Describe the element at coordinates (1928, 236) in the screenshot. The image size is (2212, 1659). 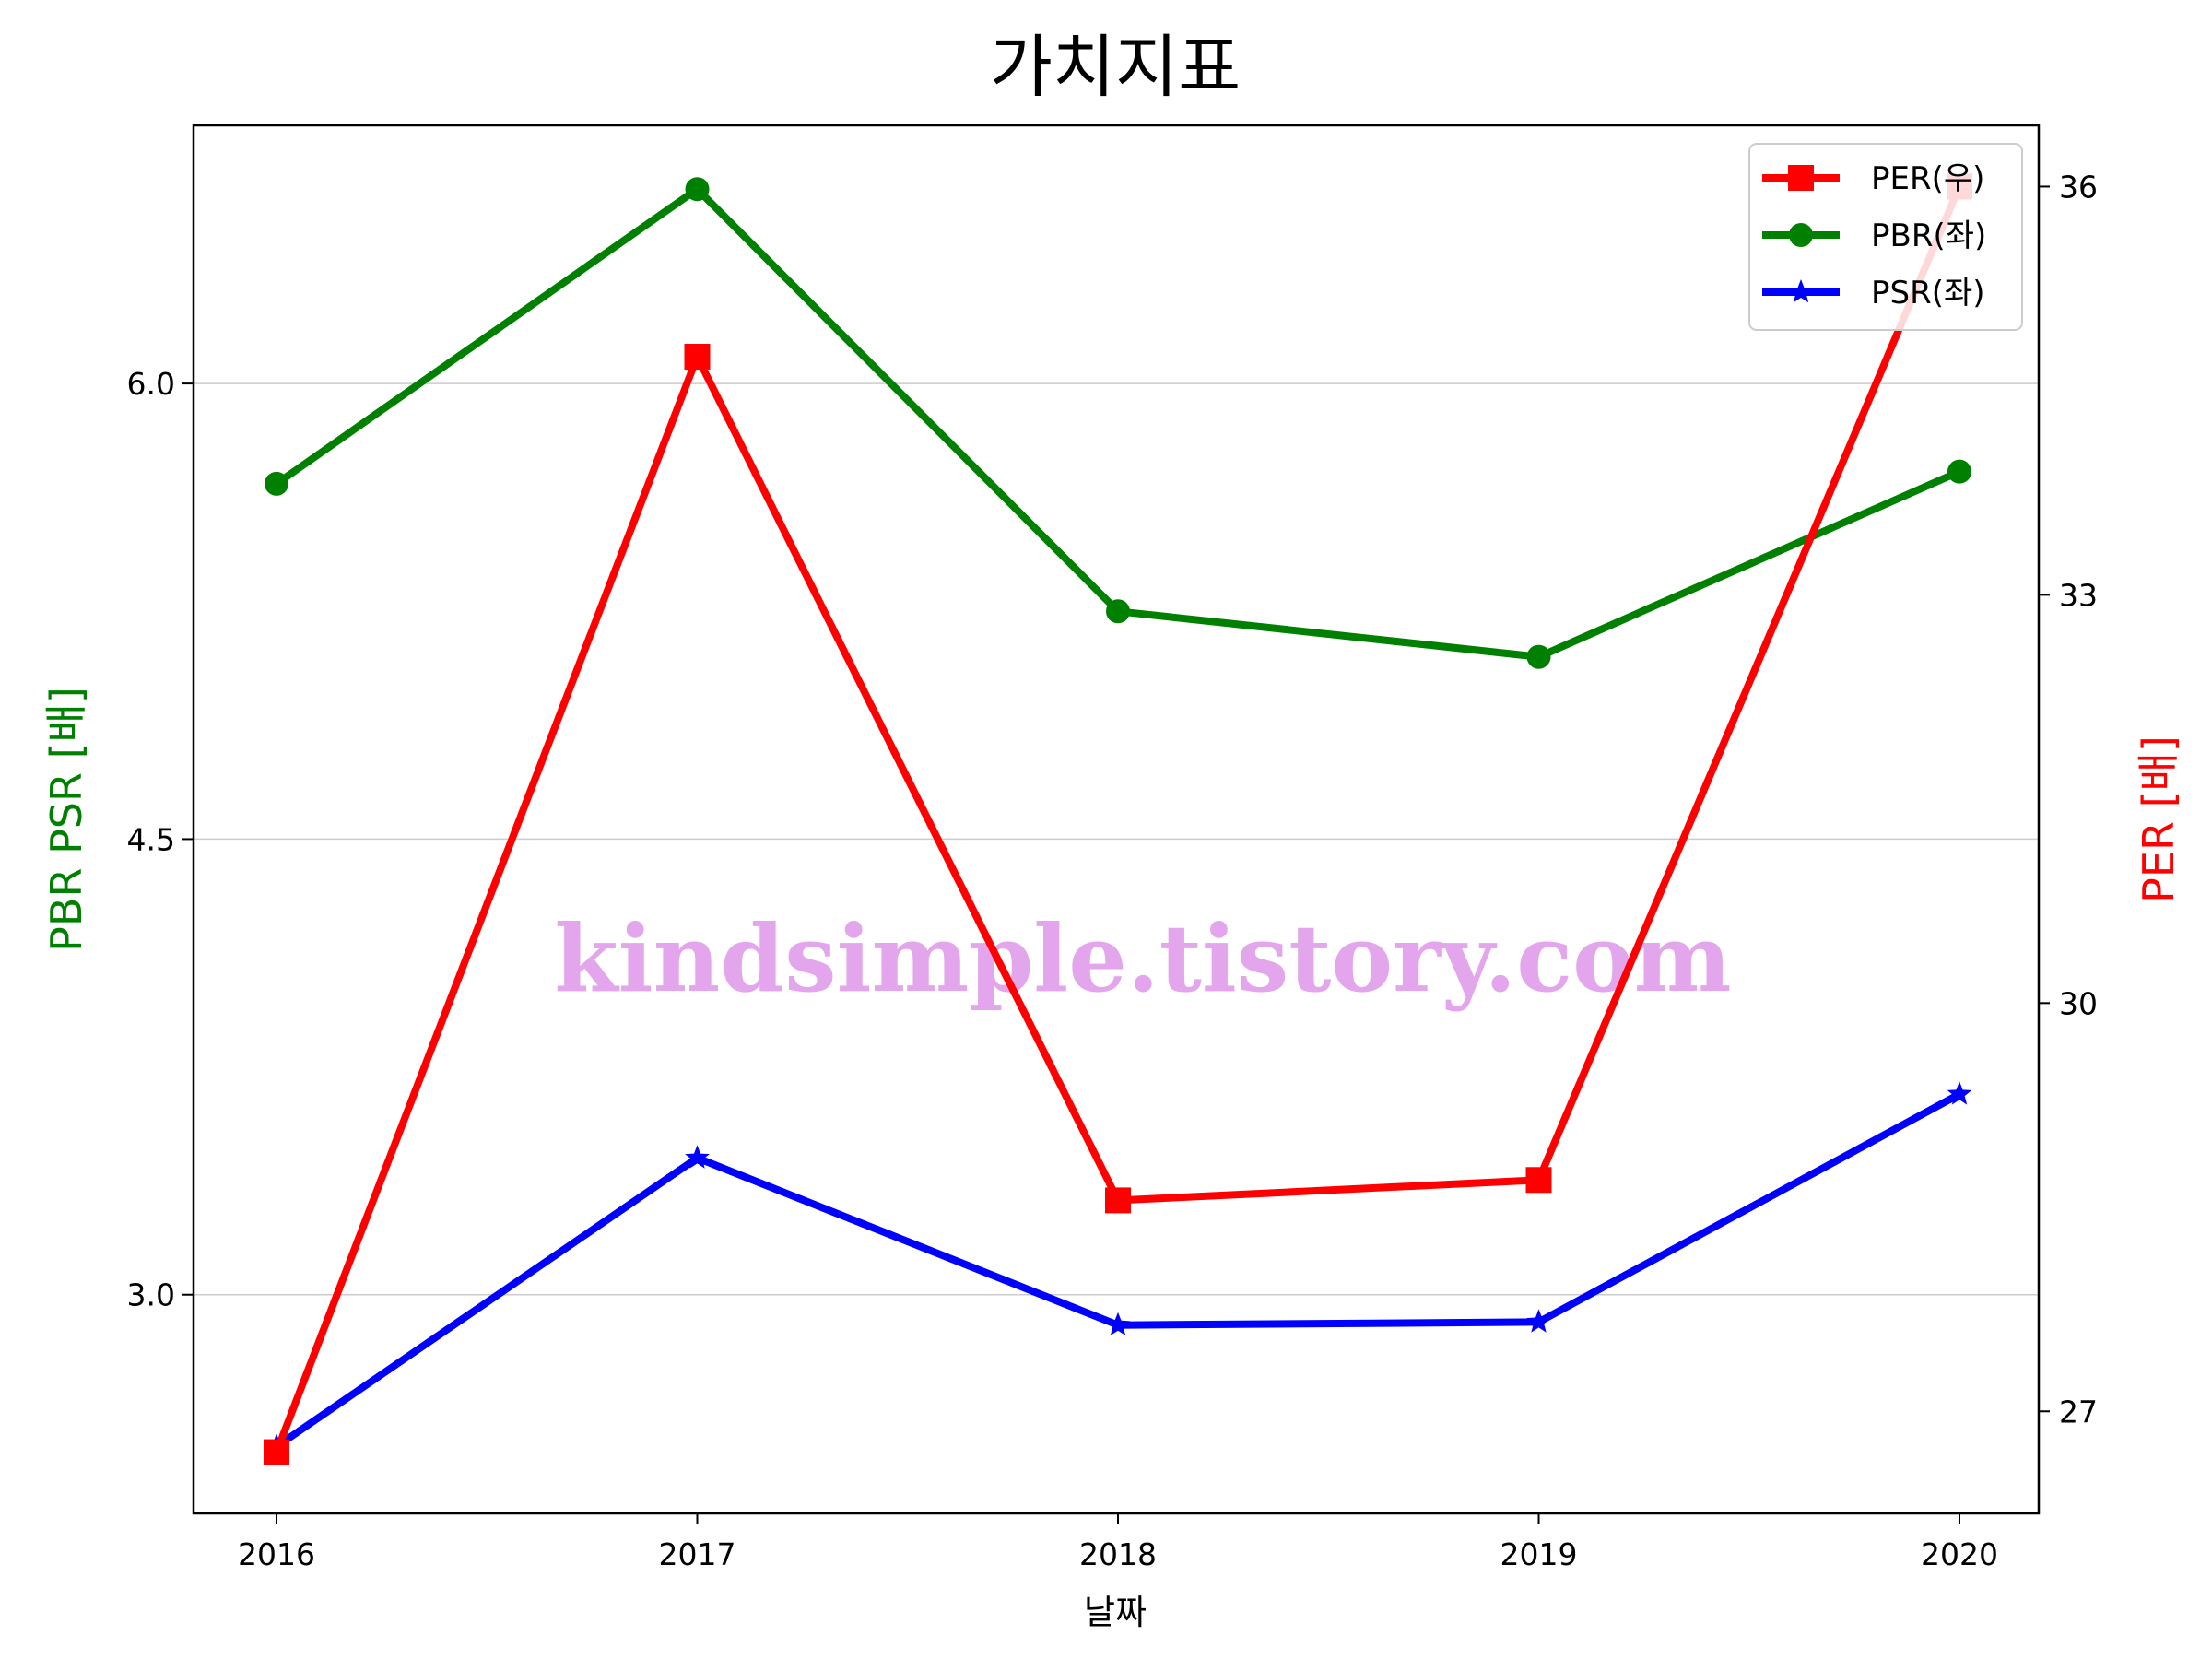
I see `legend-label: PBR(좌)` at that location.